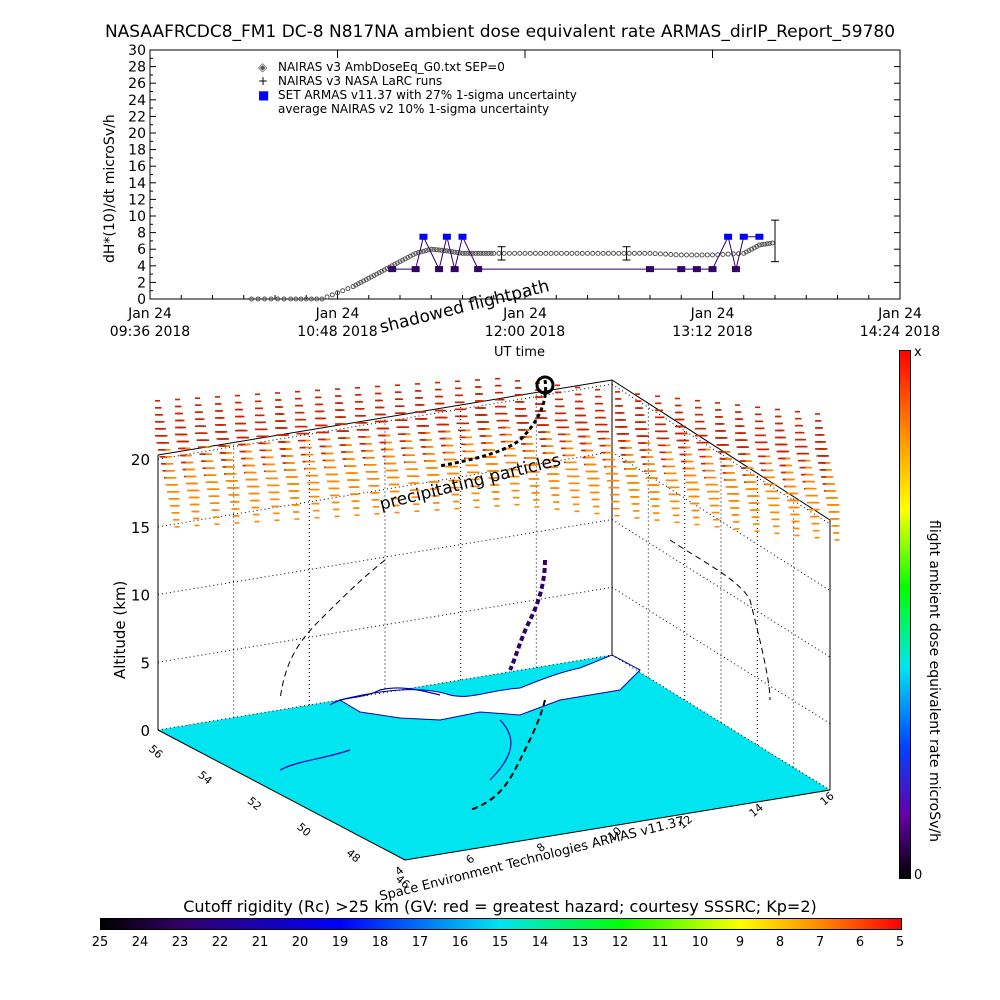 Image resolution: width=1000 pixels, height=1000 pixels. Describe the element at coordinates (141, 283) in the screenshot. I see `y-tick-label: 2` at that location.